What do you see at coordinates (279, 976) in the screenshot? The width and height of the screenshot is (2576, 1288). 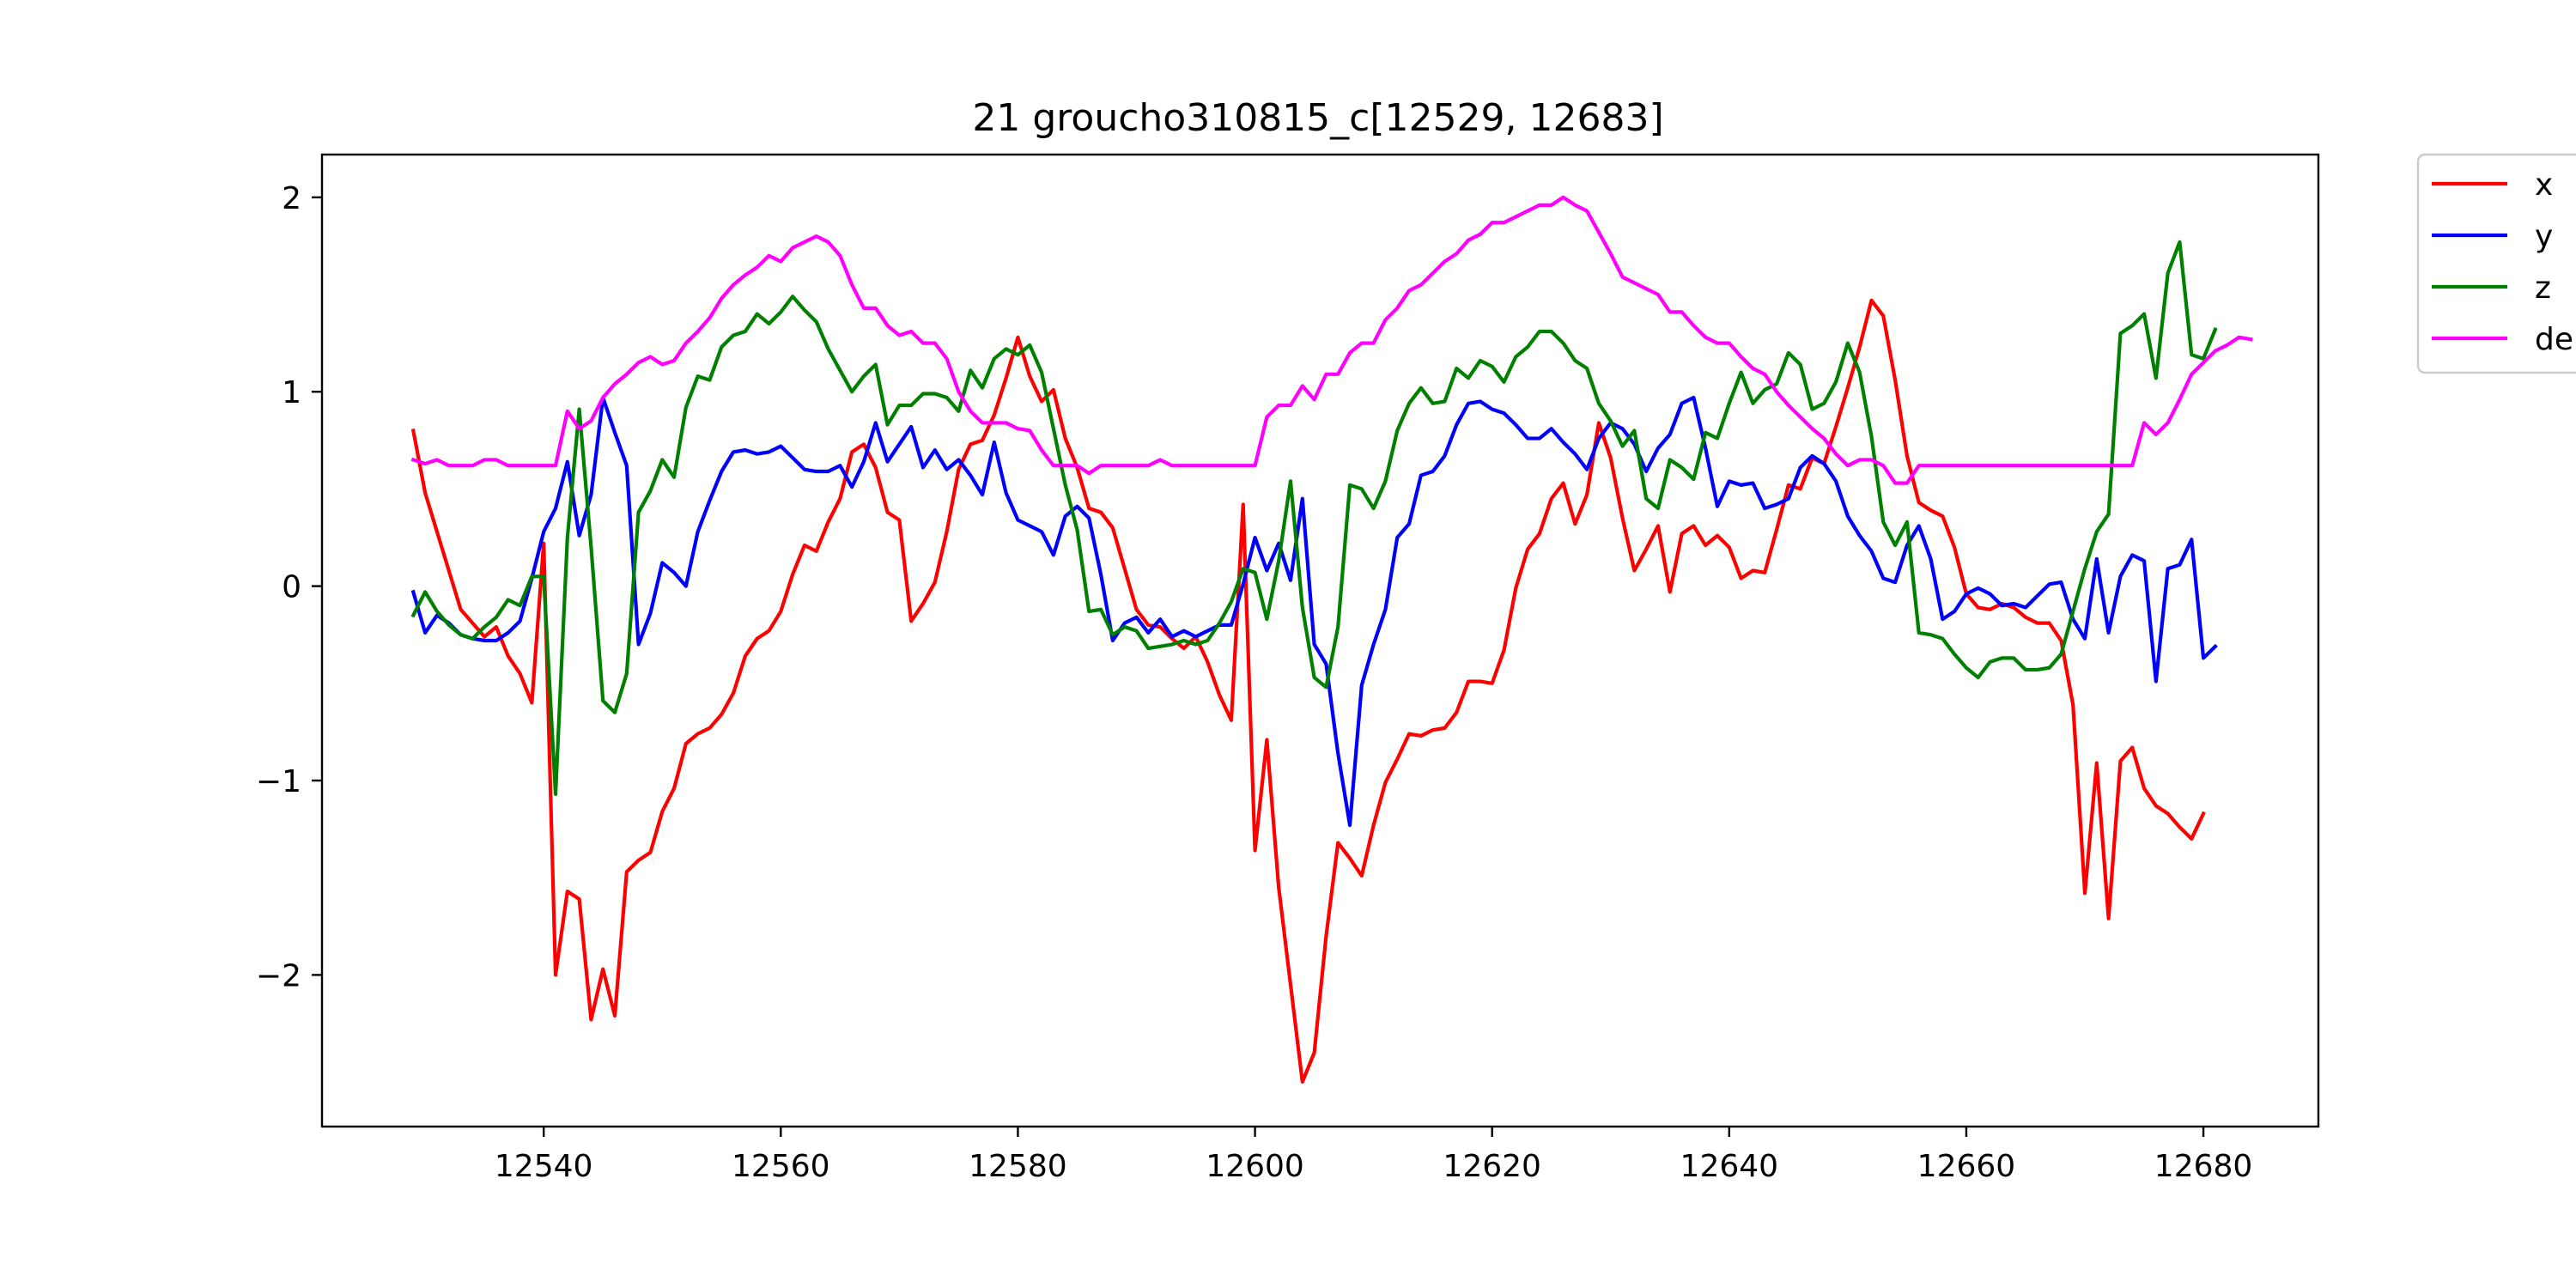 I see `y-tick-label: −2` at bounding box center [279, 976].